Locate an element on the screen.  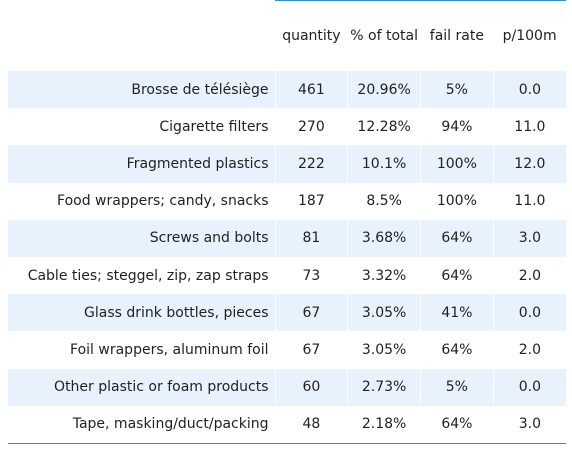
table-row: Glass drink bottles, pieces 67 3.05% 41% 0.0 is located at coordinates (287, 313).